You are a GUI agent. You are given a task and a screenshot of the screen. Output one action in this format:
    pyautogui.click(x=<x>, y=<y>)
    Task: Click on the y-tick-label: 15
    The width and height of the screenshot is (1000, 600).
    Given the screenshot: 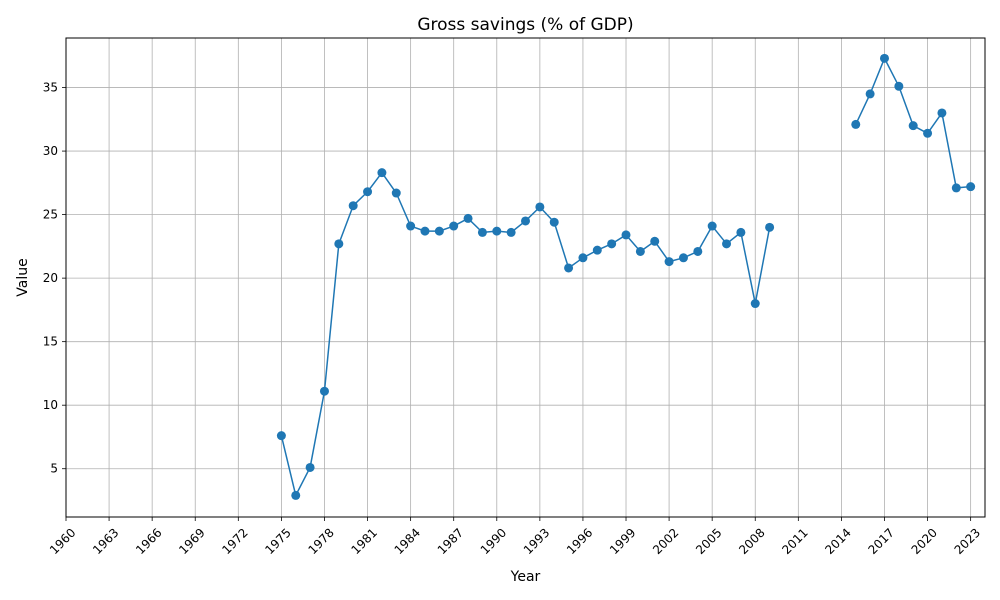 What is the action you would take?
    pyautogui.click(x=50, y=342)
    